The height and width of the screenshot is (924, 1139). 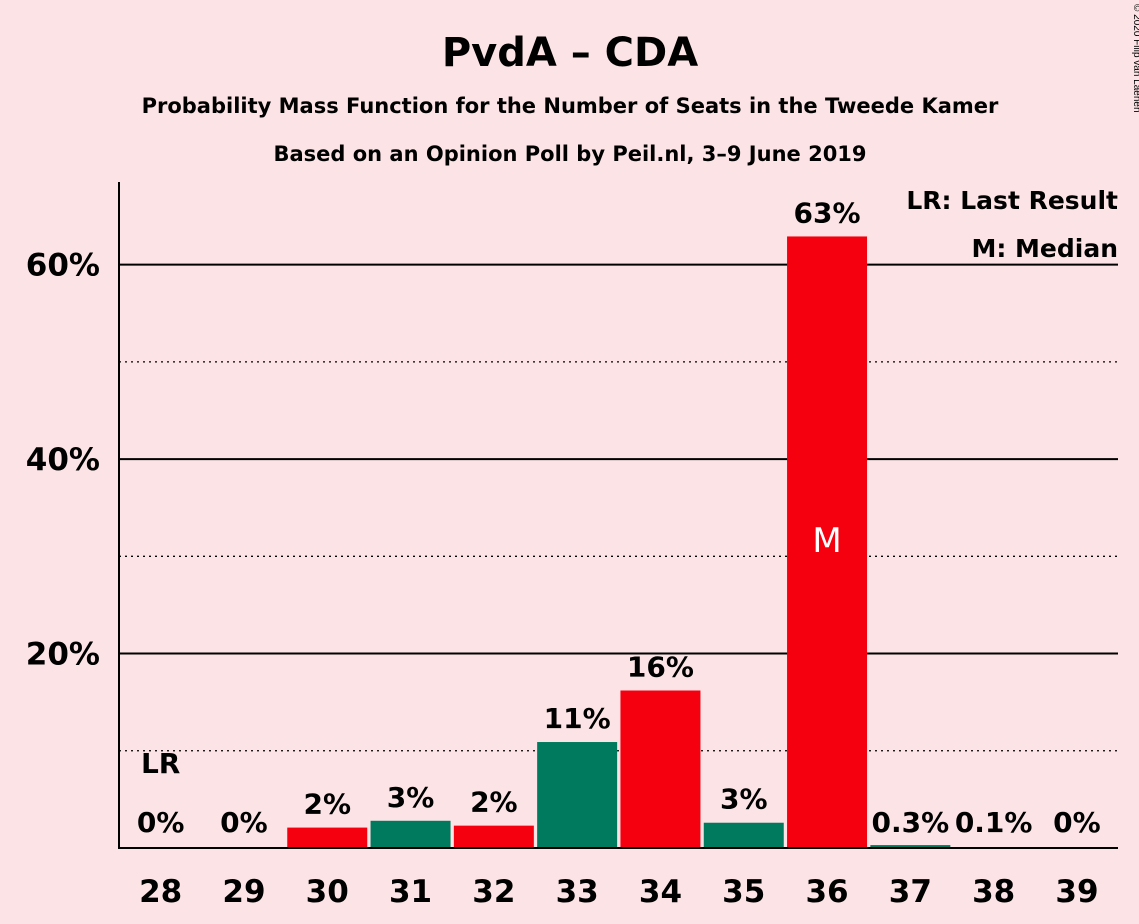 What do you see at coordinates (161, 822) in the screenshot?
I see `value-label-28: 0%` at bounding box center [161, 822].